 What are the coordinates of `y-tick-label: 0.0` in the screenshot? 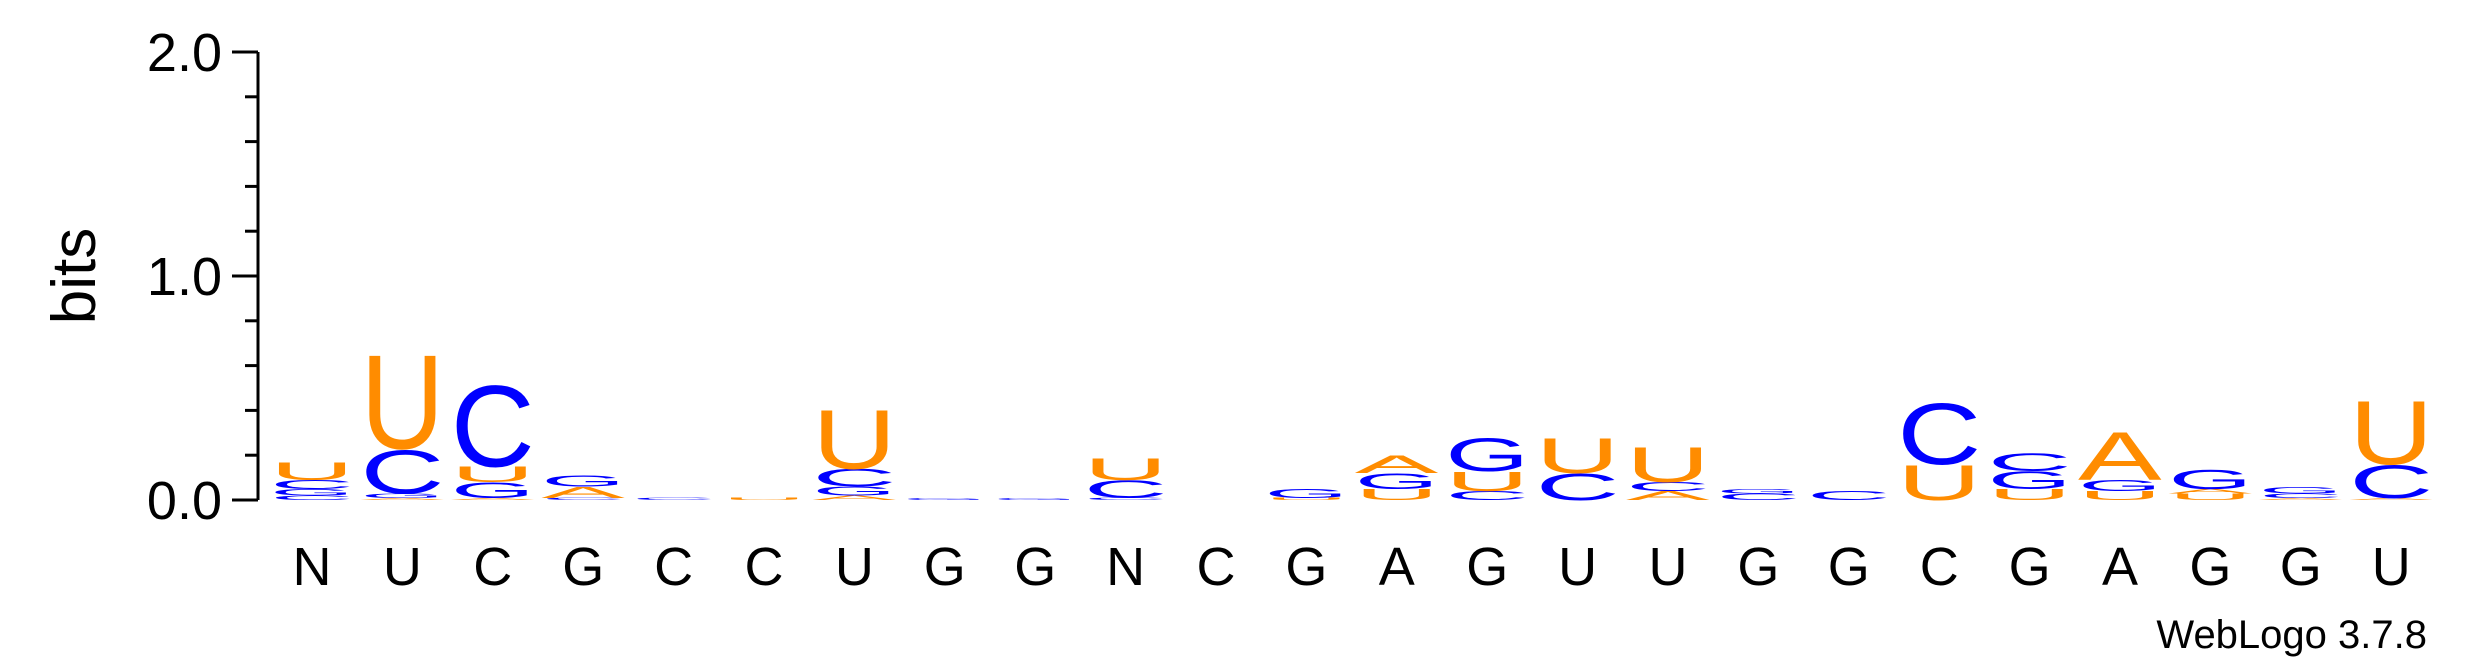 It's located at (184, 501).